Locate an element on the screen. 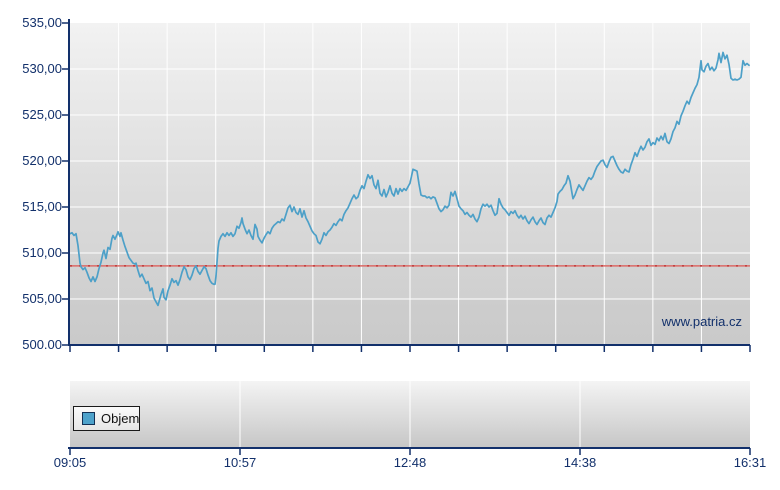  y-axis-label: 500.00 is located at coordinates (42, 344).